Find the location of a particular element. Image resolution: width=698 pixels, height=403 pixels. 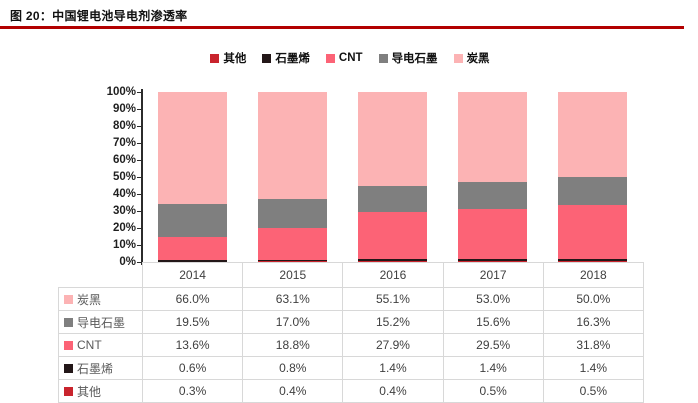

table-row-其他: 其他 0.3% 0.4% 0.4% 0.5% 0.5% is located at coordinates (351, 391).